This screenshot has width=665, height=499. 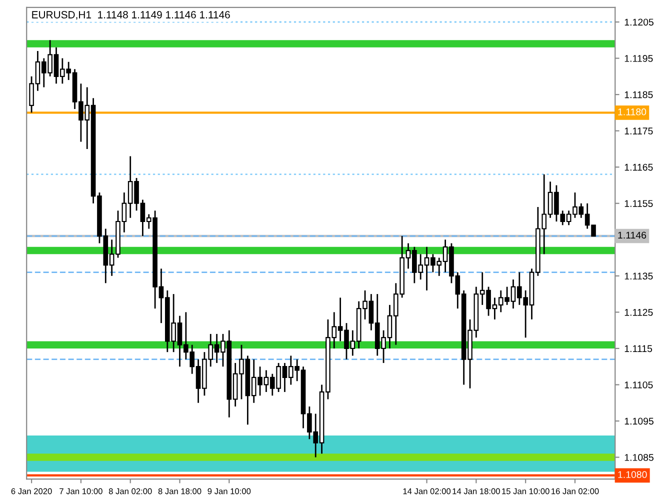 I want to click on x-tick-label: 16 Jan 02:00, so click(x=575, y=491).